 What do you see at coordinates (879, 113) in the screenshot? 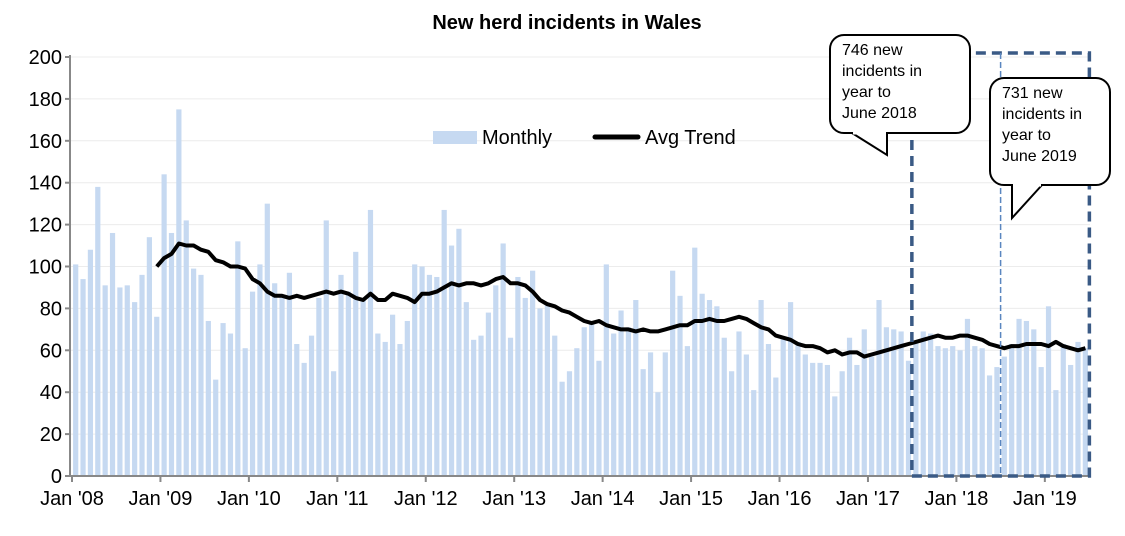
I see `callout-text-line: June 2018` at bounding box center [879, 113].